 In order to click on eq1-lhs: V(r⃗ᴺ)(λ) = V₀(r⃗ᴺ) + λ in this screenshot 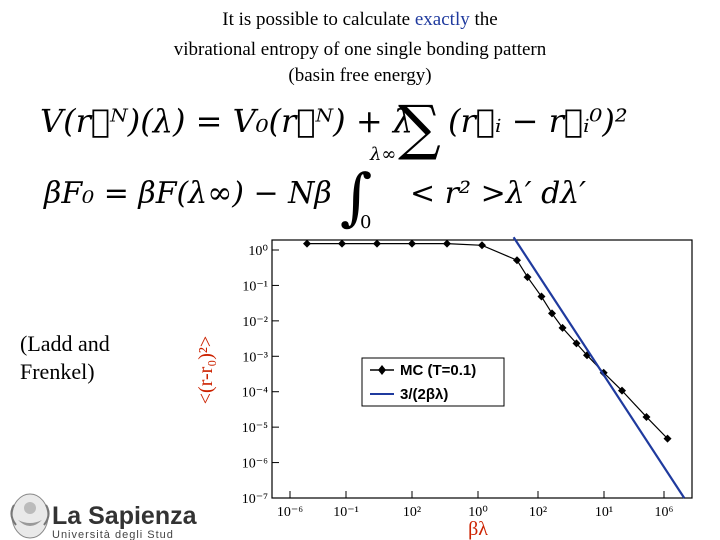, I will do `click(226, 121)`.